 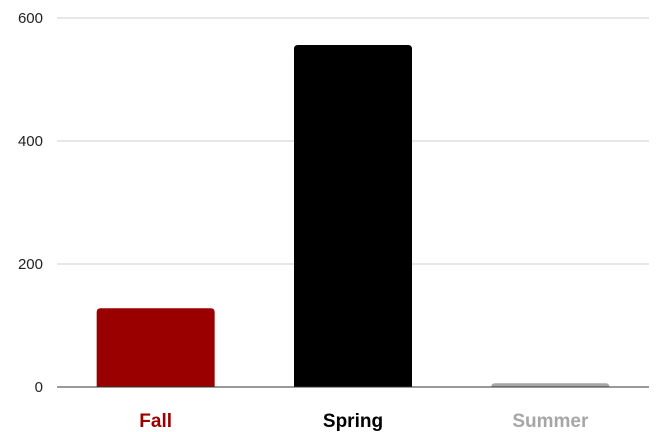 I want to click on y-tick-label-600: 600, so click(x=30, y=18).